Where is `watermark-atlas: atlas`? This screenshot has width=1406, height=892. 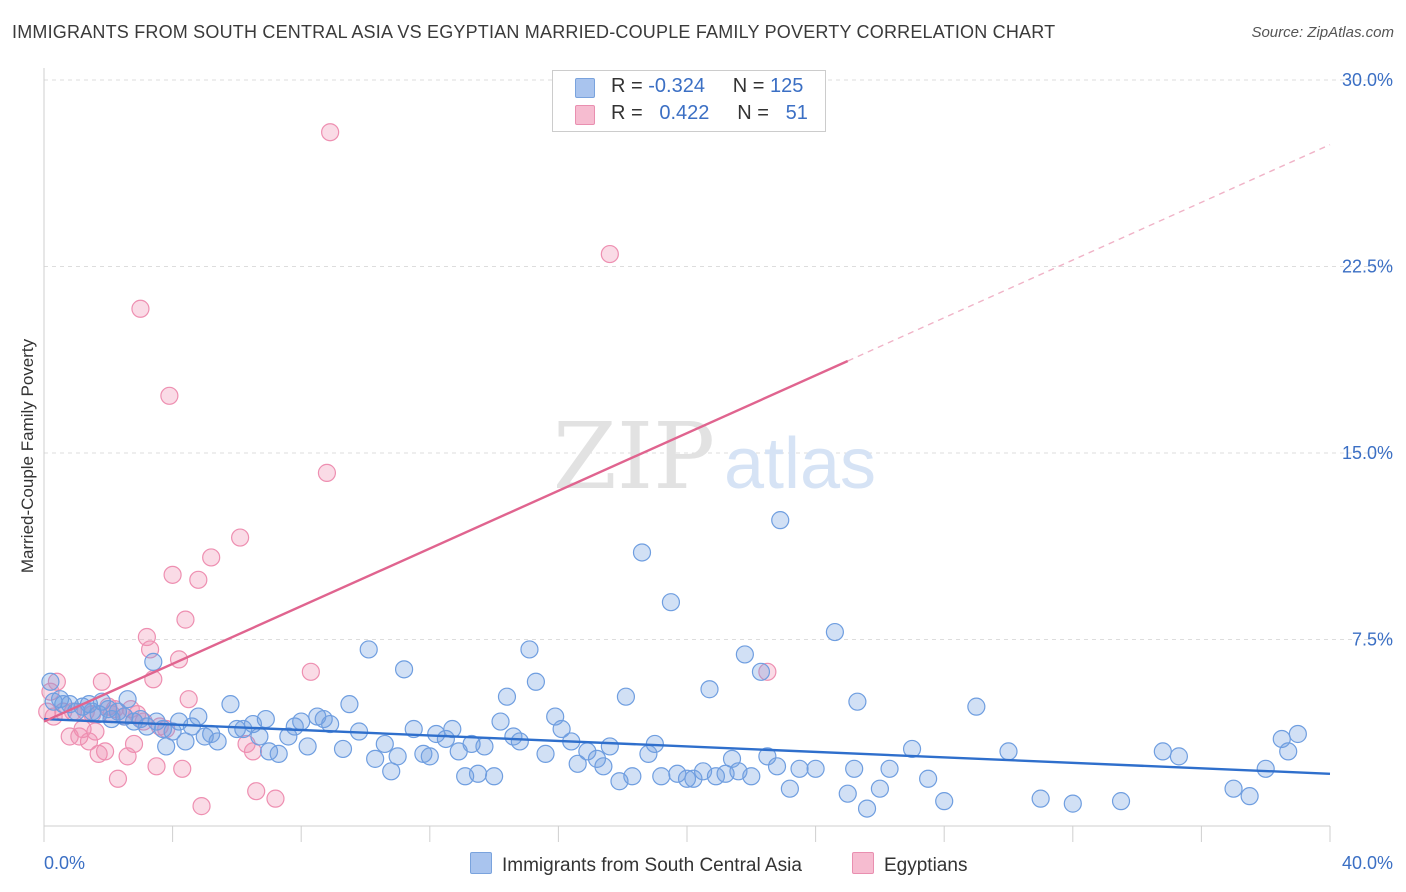
watermark-atlas: atlas is located at coordinates (800, 464).